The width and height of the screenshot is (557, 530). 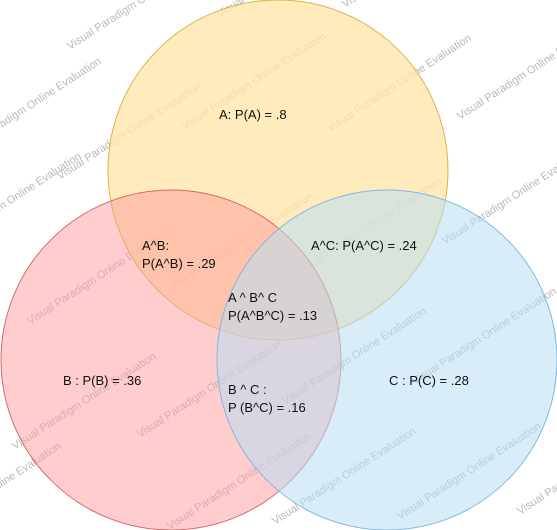 What do you see at coordinates (247, 389) in the screenshot?
I see `label-bc-line1: B ^ C :` at bounding box center [247, 389].